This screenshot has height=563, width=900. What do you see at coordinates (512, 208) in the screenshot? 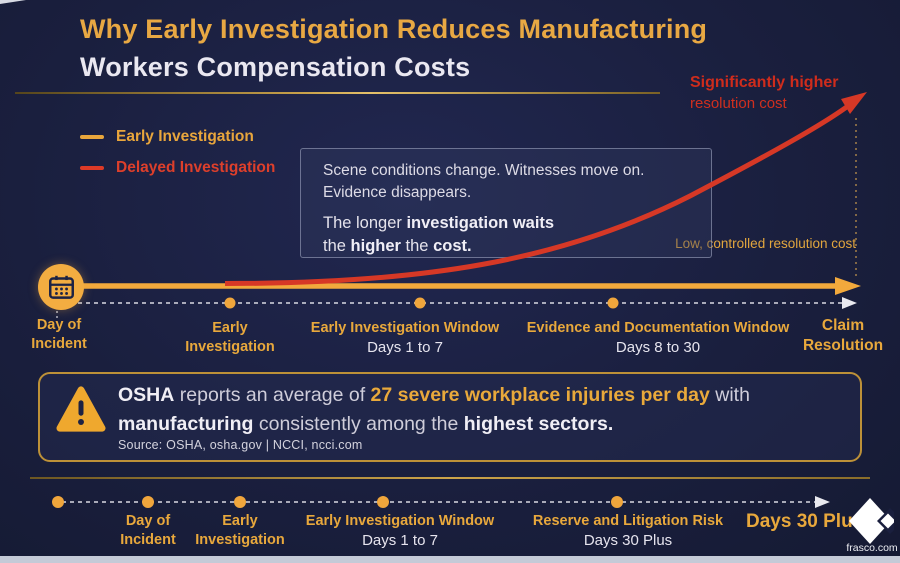
I see `callout-spacer` at bounding box center [512, 208].